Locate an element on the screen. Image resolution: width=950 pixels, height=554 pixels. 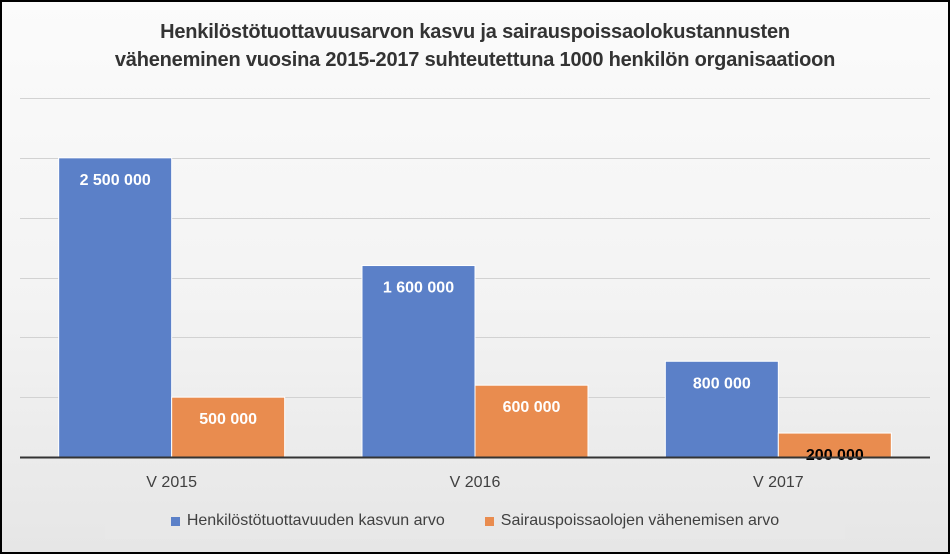
category-label: V 2015 is located at coordinates (171, 482).